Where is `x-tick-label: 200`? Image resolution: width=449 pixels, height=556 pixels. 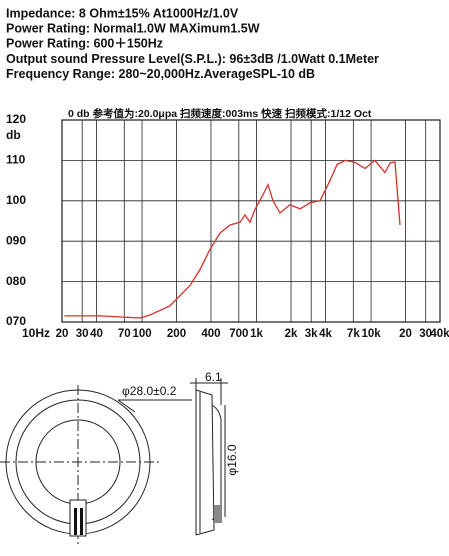
x-tick-label: 200 is located at coordinates (176, 334).